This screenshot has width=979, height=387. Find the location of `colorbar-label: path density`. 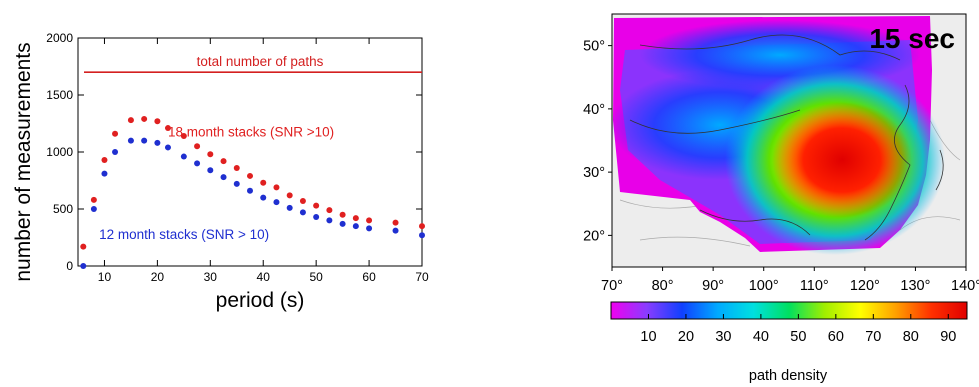

colorbar-label: path density is located at coordinates (788, 376).